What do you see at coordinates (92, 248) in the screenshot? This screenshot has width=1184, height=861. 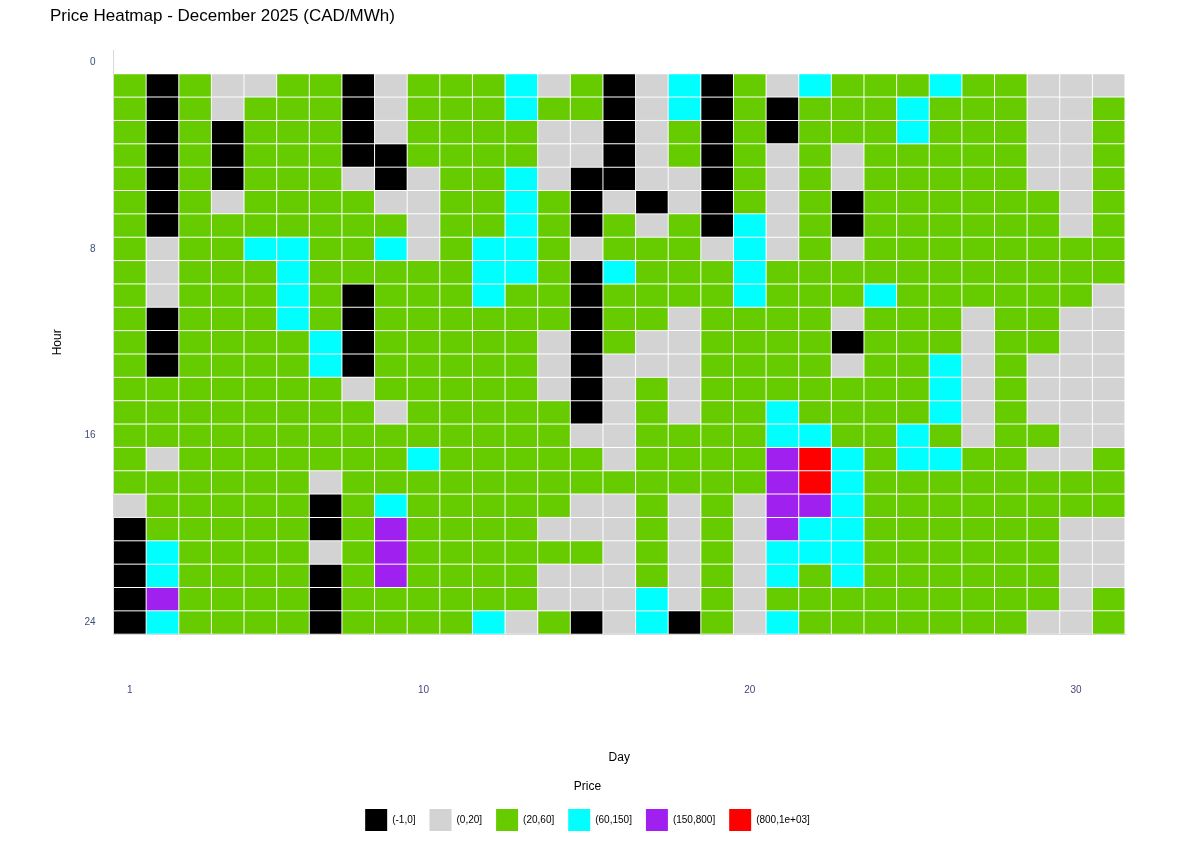 I see `y-tick-label: 8` at bounding box center [92, 248].